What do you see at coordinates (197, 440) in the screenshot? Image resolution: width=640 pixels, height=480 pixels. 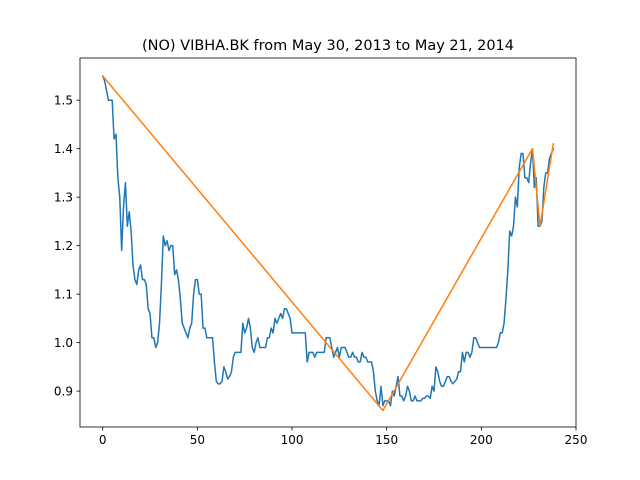 I see `x-tick-label: 50` at bounding box center [197, 440].